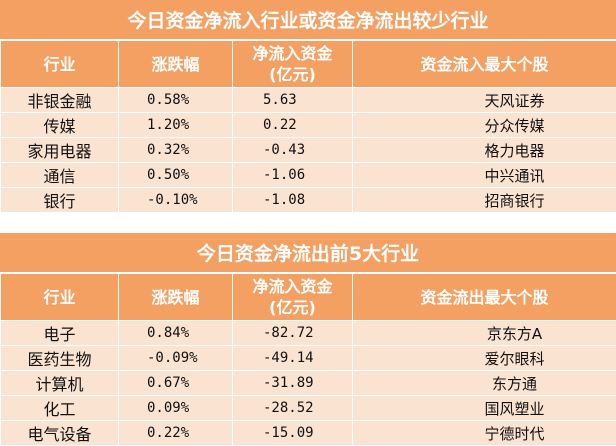  I want to click on change-cell: 0.67%, so click(176, 383).